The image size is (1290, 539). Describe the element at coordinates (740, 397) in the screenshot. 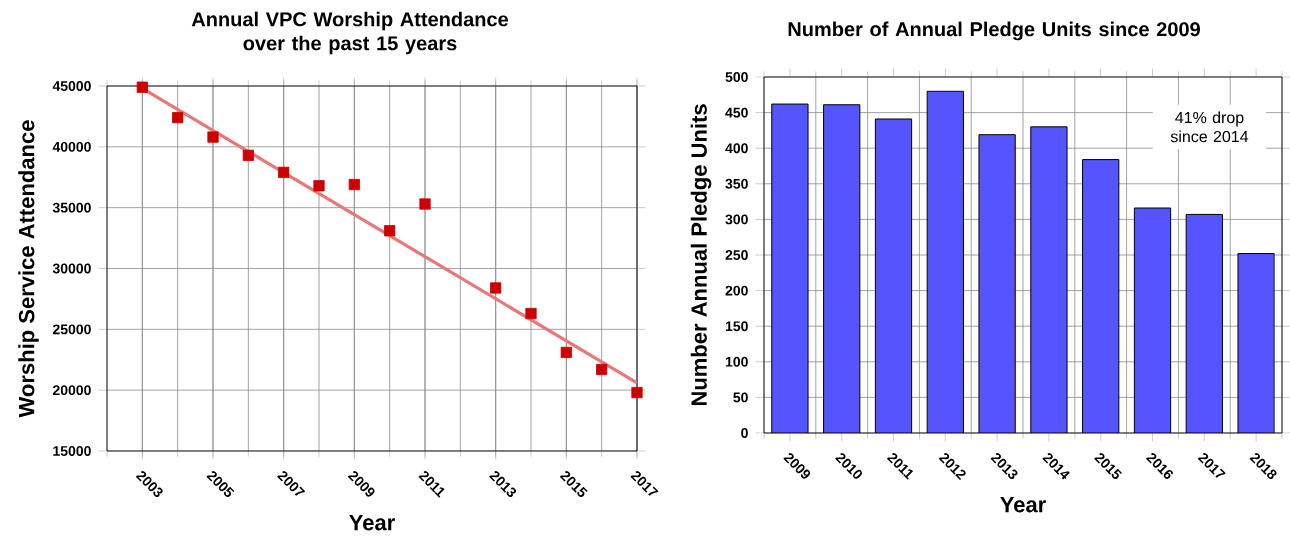

I see `y-tick-label: 50` at that location.